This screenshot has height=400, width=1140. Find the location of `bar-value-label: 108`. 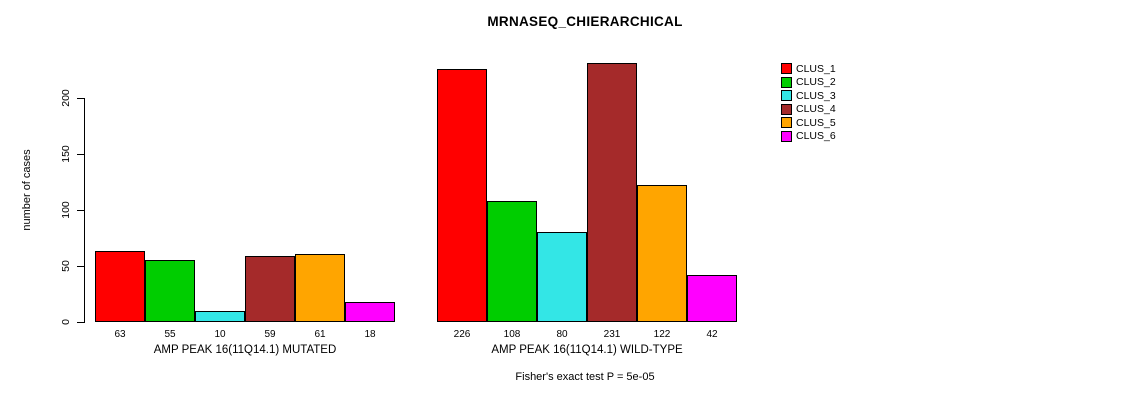

bar-value-label: 108 is located at coordinates (512, 334).